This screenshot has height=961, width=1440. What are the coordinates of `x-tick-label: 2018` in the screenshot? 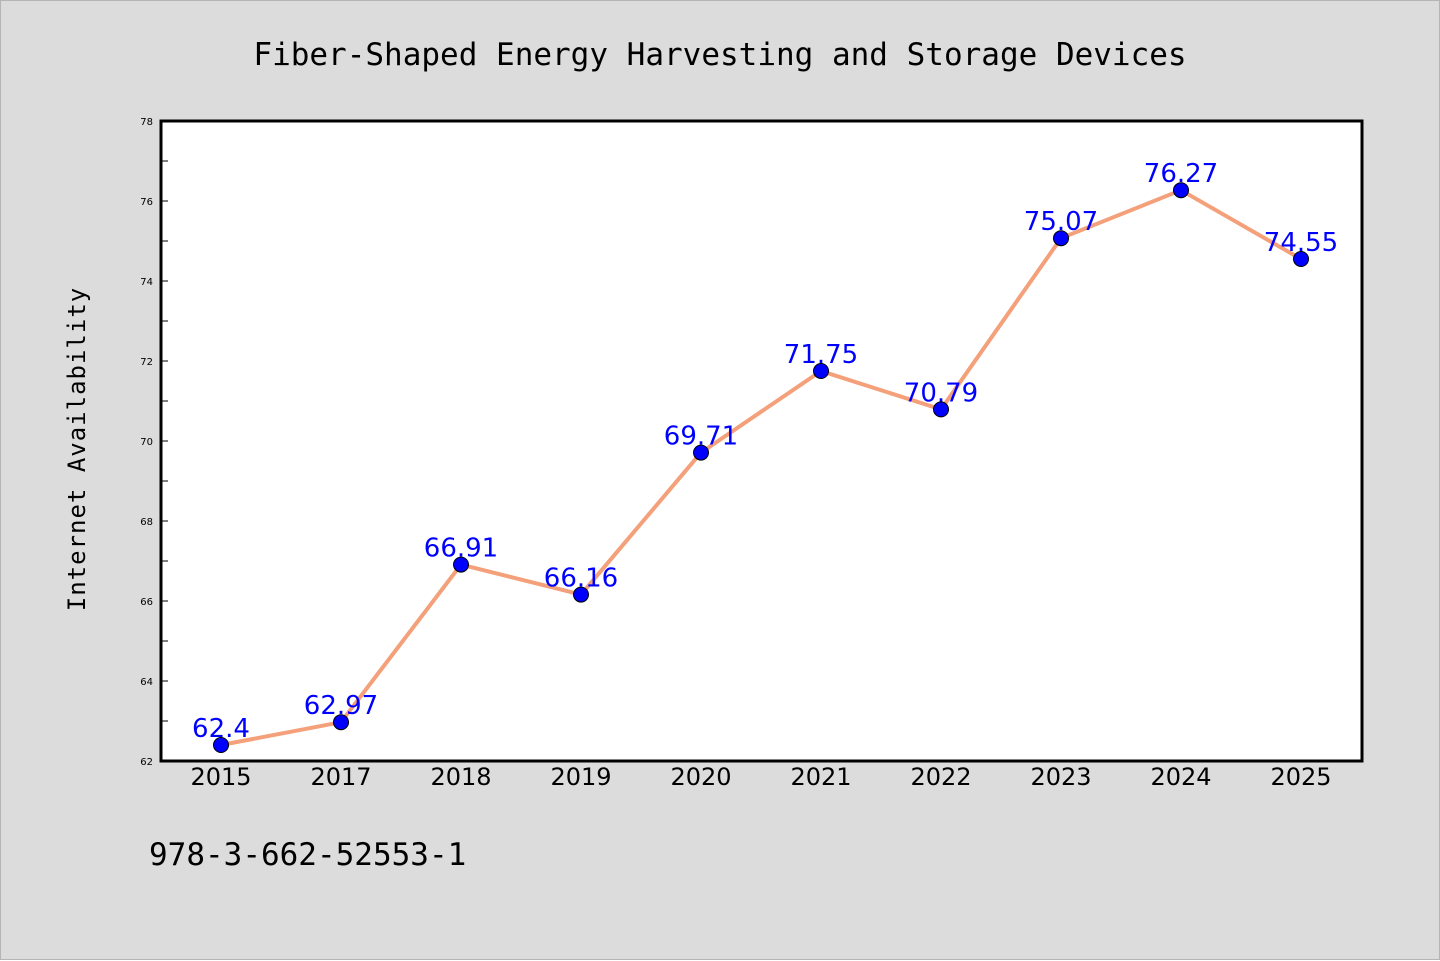 It's located at (460, 777).